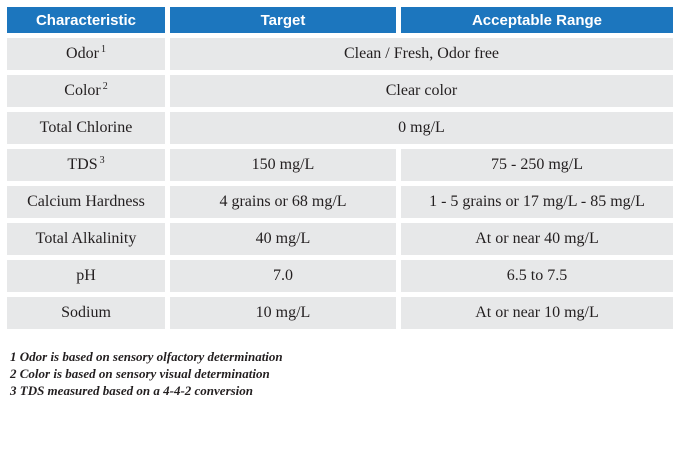 The height and width of the screenshot is (476, 676). I want to click on row-characteristic: Odor 1, so click(86, 54).